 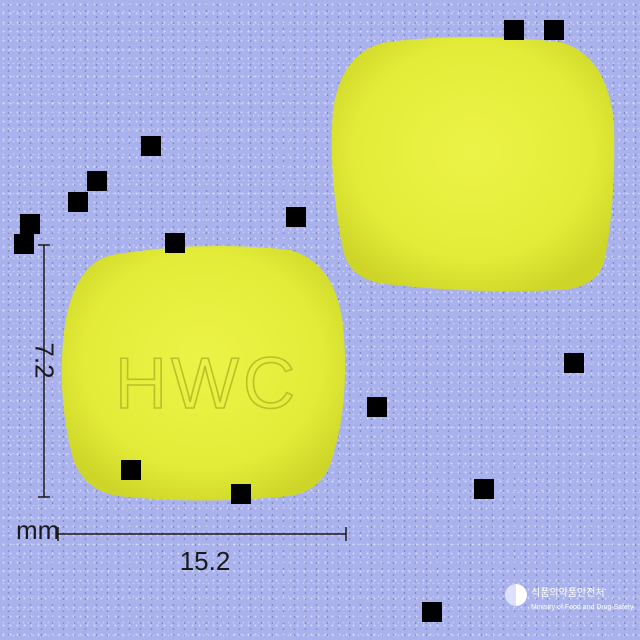 I want to click on logo-english-text: Ministry of Food and Drug Safety, so click(x=582, y=607).